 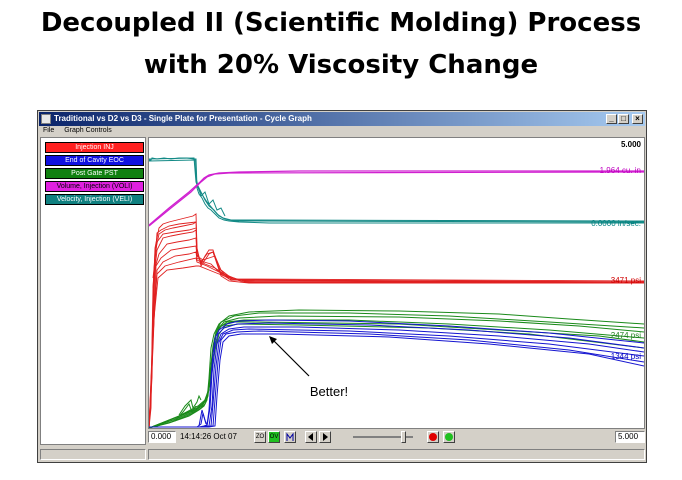 I want to click on end-of-cavity-readout: 1344 psi, so click(x=626, y=356).